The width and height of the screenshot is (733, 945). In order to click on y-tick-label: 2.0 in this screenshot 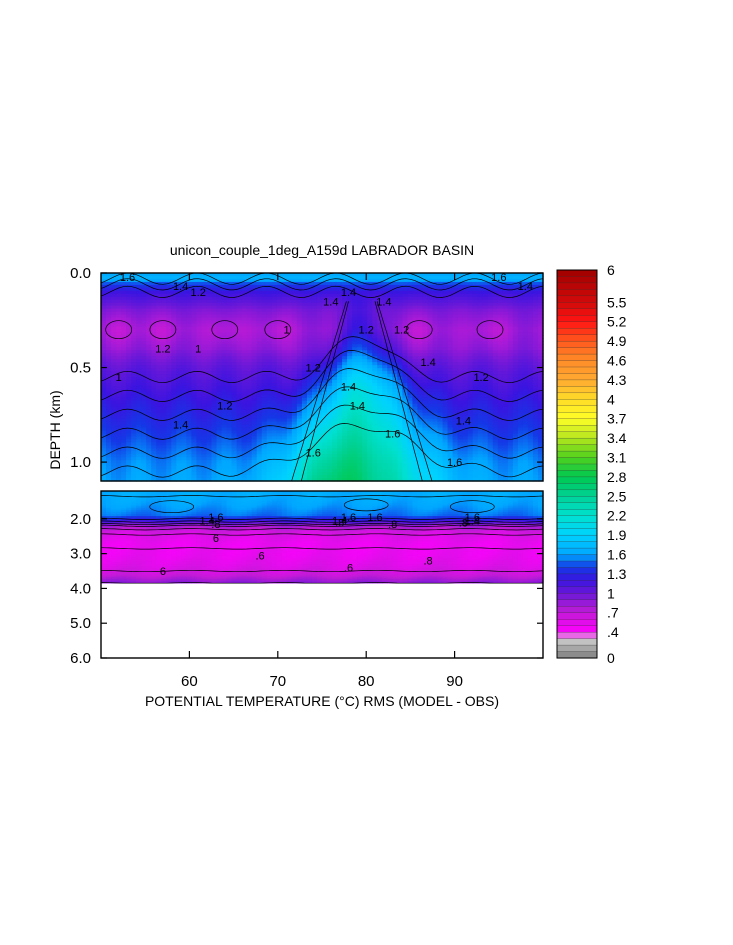, I will do `click(80, 519)`.